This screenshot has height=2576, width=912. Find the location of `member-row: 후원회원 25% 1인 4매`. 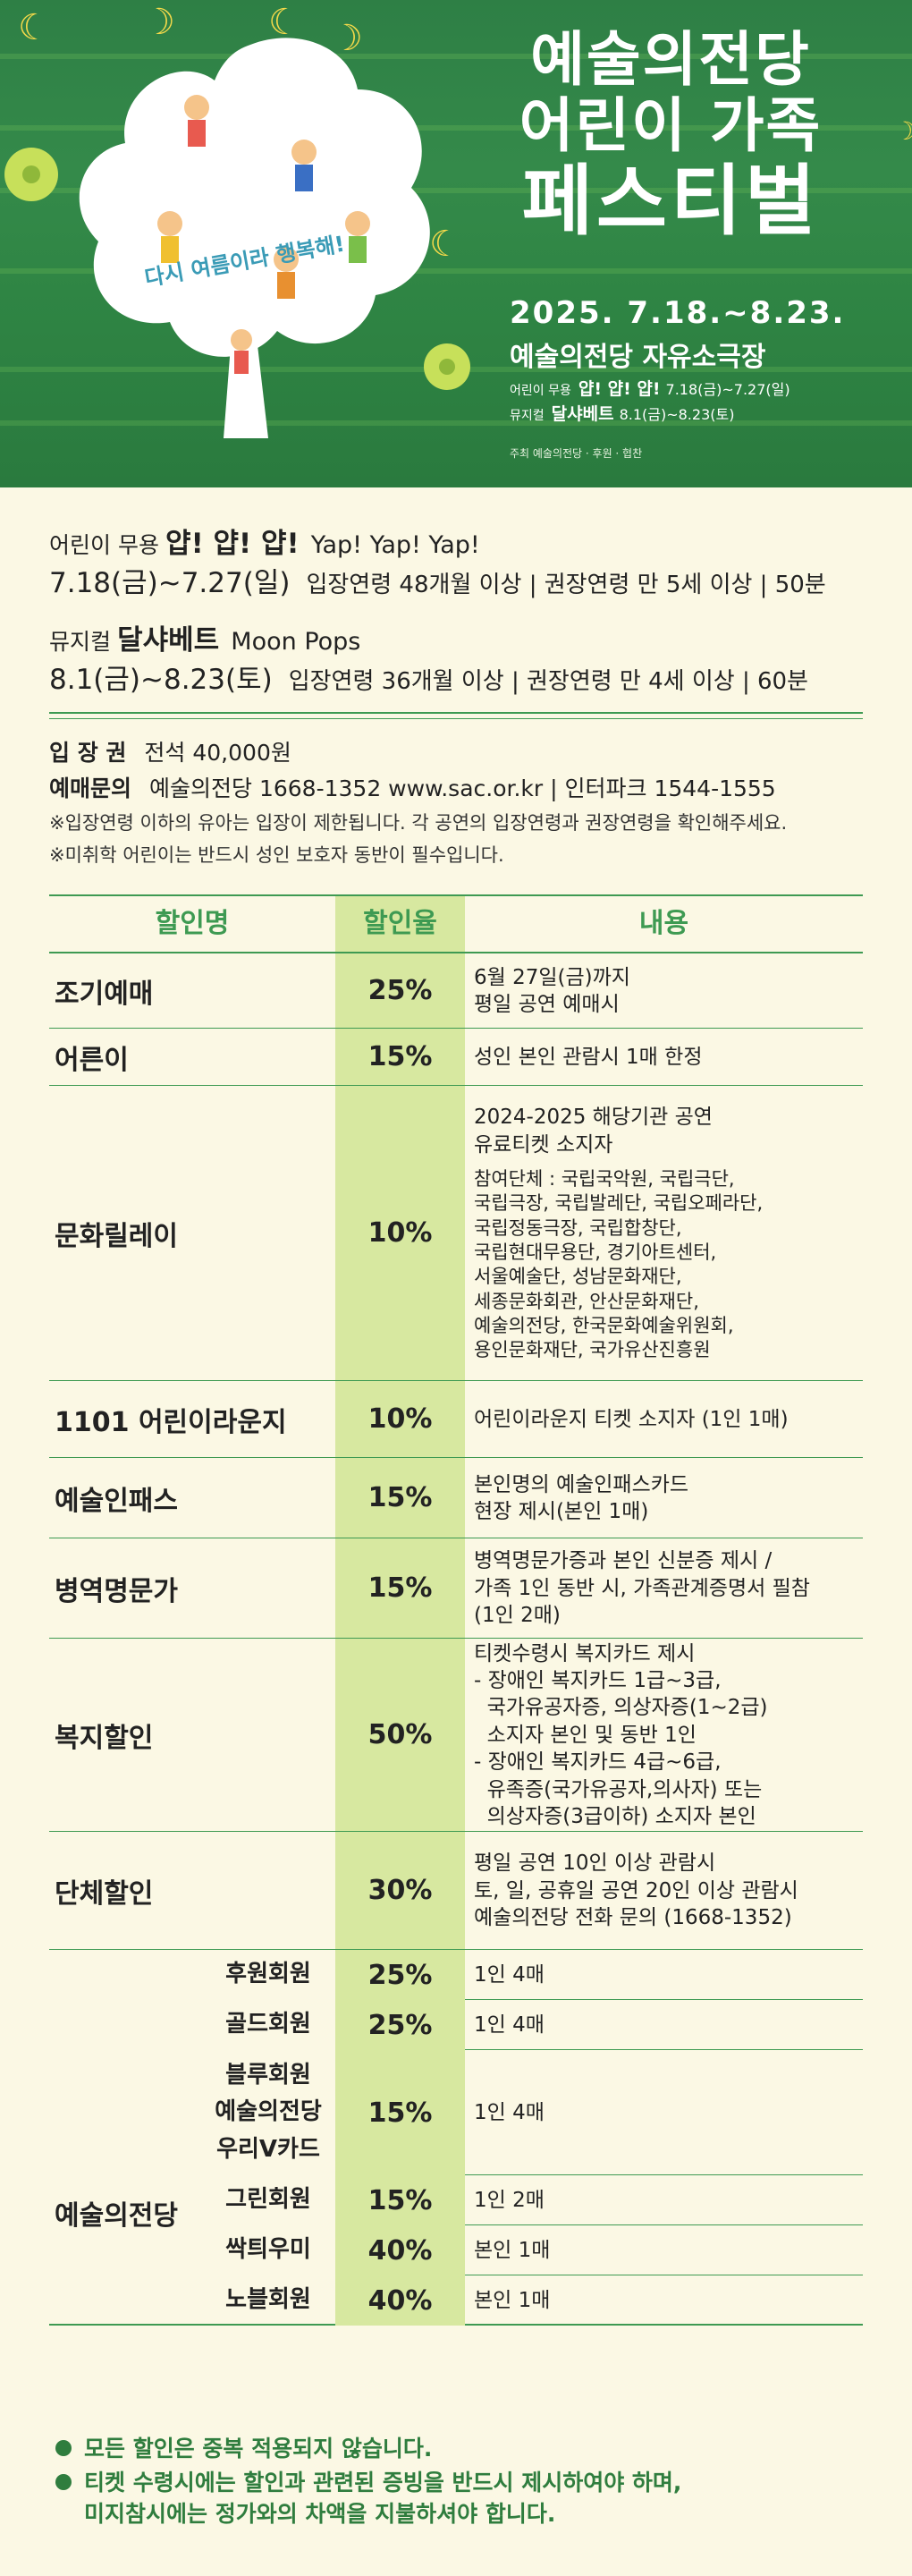

member-row: 후원회원 25% 1인 4매 is located at coordinates (456, 1975).